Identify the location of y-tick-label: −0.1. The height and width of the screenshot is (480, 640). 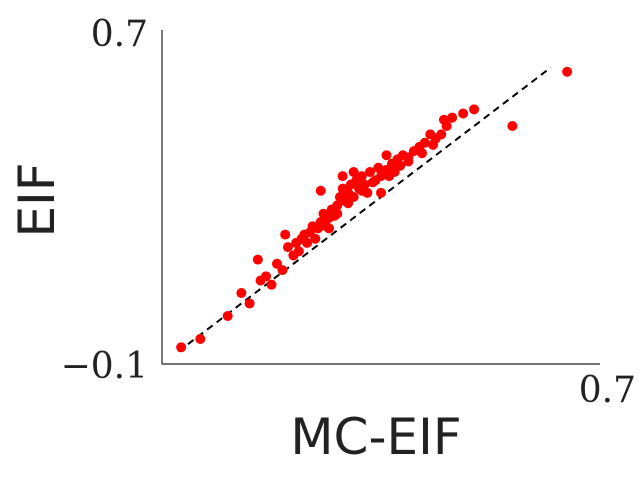
(104, 366).